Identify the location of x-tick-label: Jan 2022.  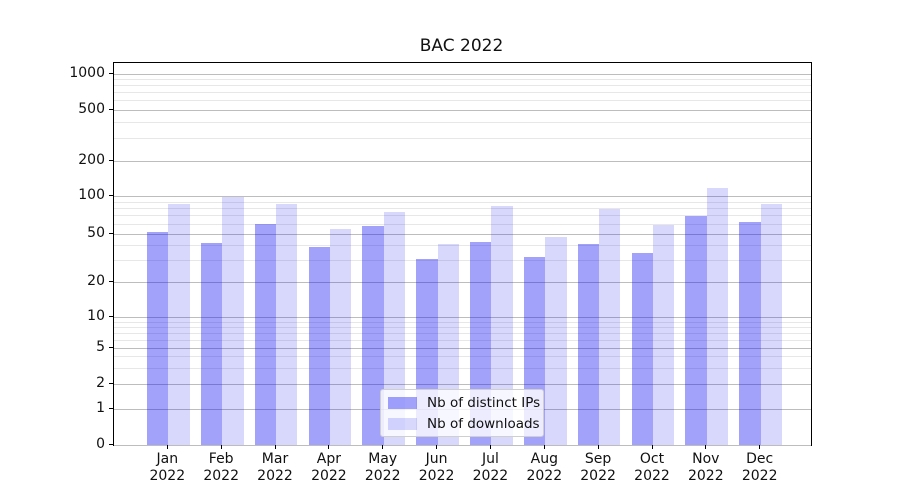
(167, 468).